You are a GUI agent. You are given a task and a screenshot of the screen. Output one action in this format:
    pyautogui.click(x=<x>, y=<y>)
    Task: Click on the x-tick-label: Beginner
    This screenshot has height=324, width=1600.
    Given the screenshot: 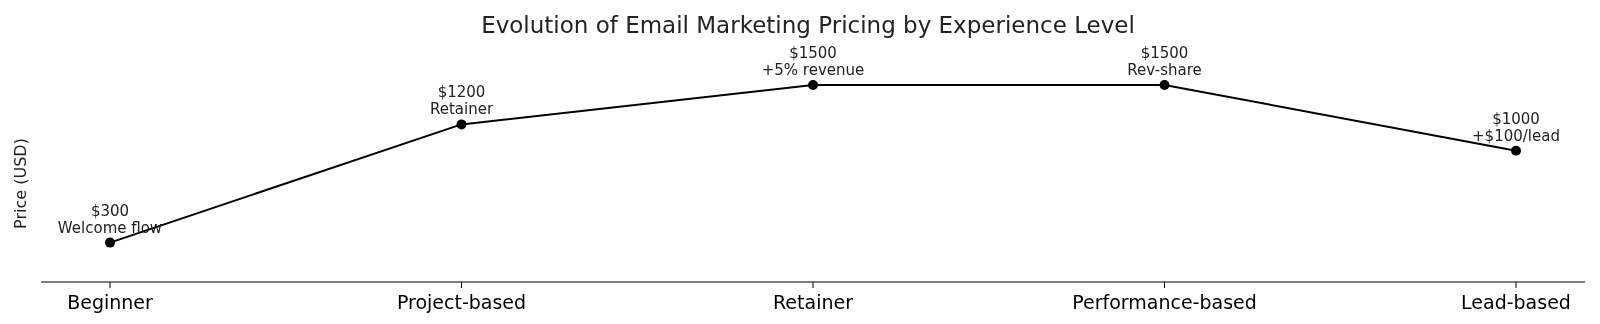 What is the action you would take?
    pyautogui.click(x=110, y=302)
    